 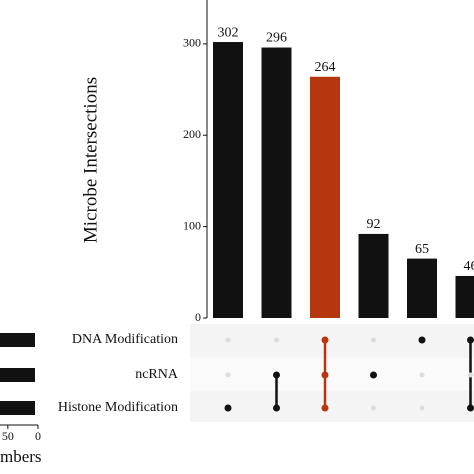 What do you see at coordinates (157, 374) in the screenshot?
I see `set-label: ncRNA` at bounding box center [157, 374].